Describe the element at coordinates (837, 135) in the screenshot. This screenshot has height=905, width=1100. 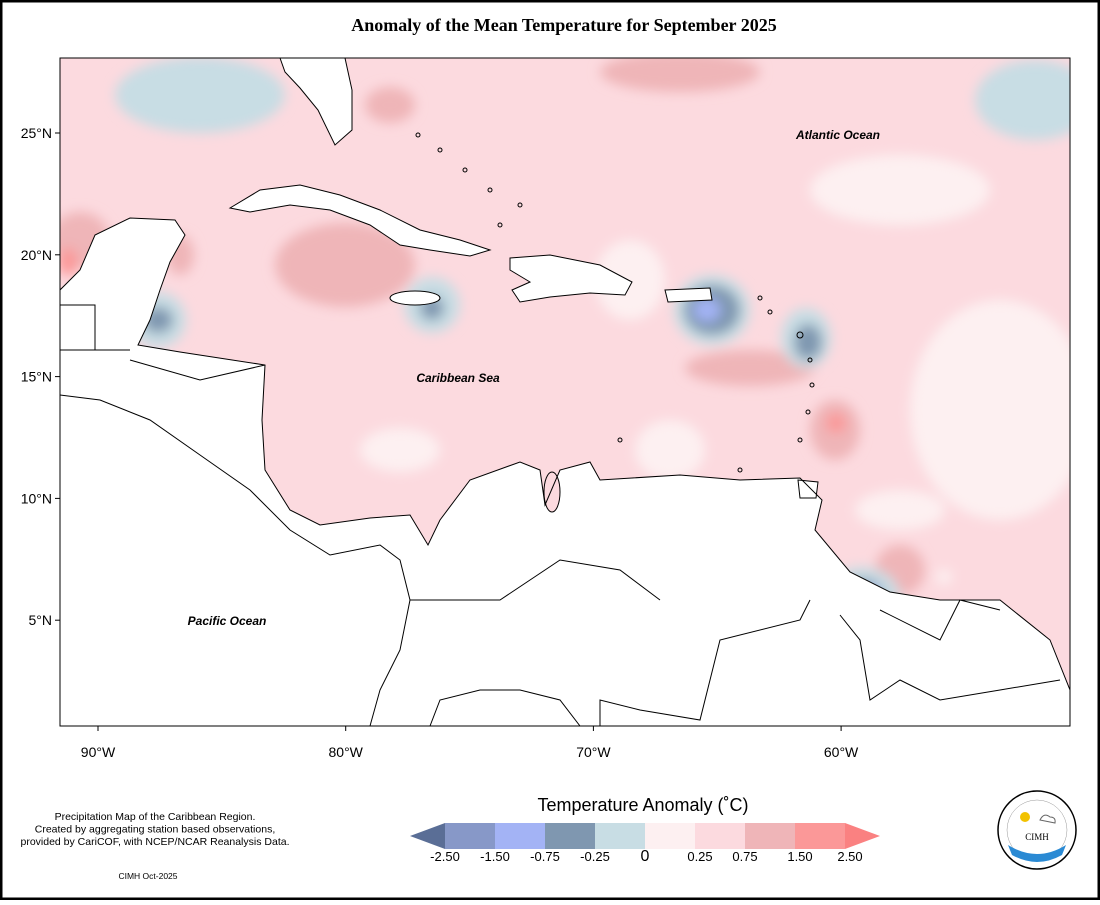
I see `region-label: Atlantic Ocean` at that location.